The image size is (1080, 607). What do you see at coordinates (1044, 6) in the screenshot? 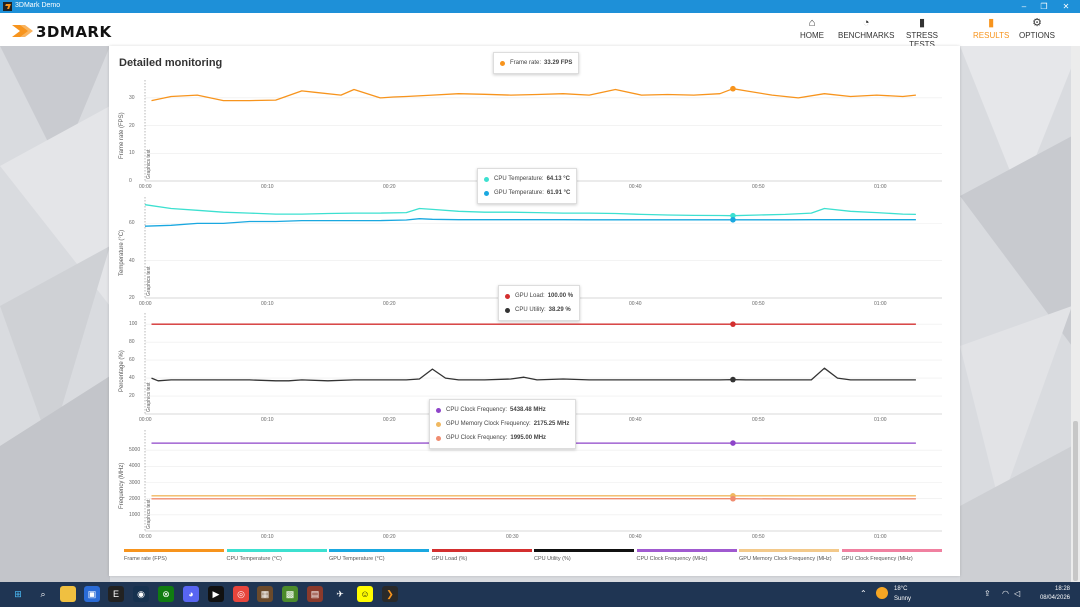
I see `restore-button: ❐` at bounding box center [1044, 6].